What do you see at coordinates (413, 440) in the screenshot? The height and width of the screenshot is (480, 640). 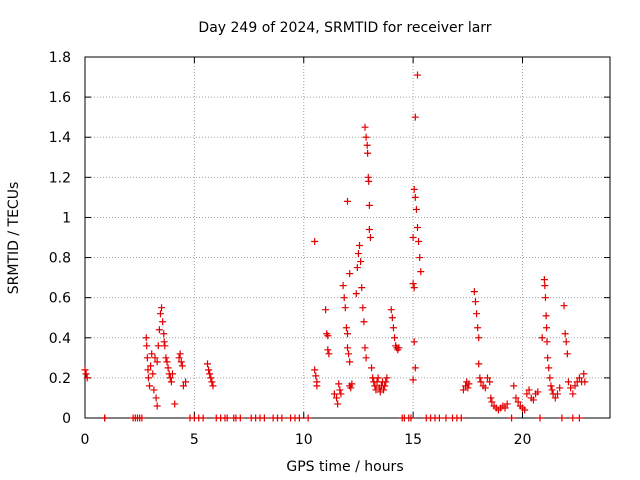 I see `x-tick-label: 15` at bounding box center [413, 440].